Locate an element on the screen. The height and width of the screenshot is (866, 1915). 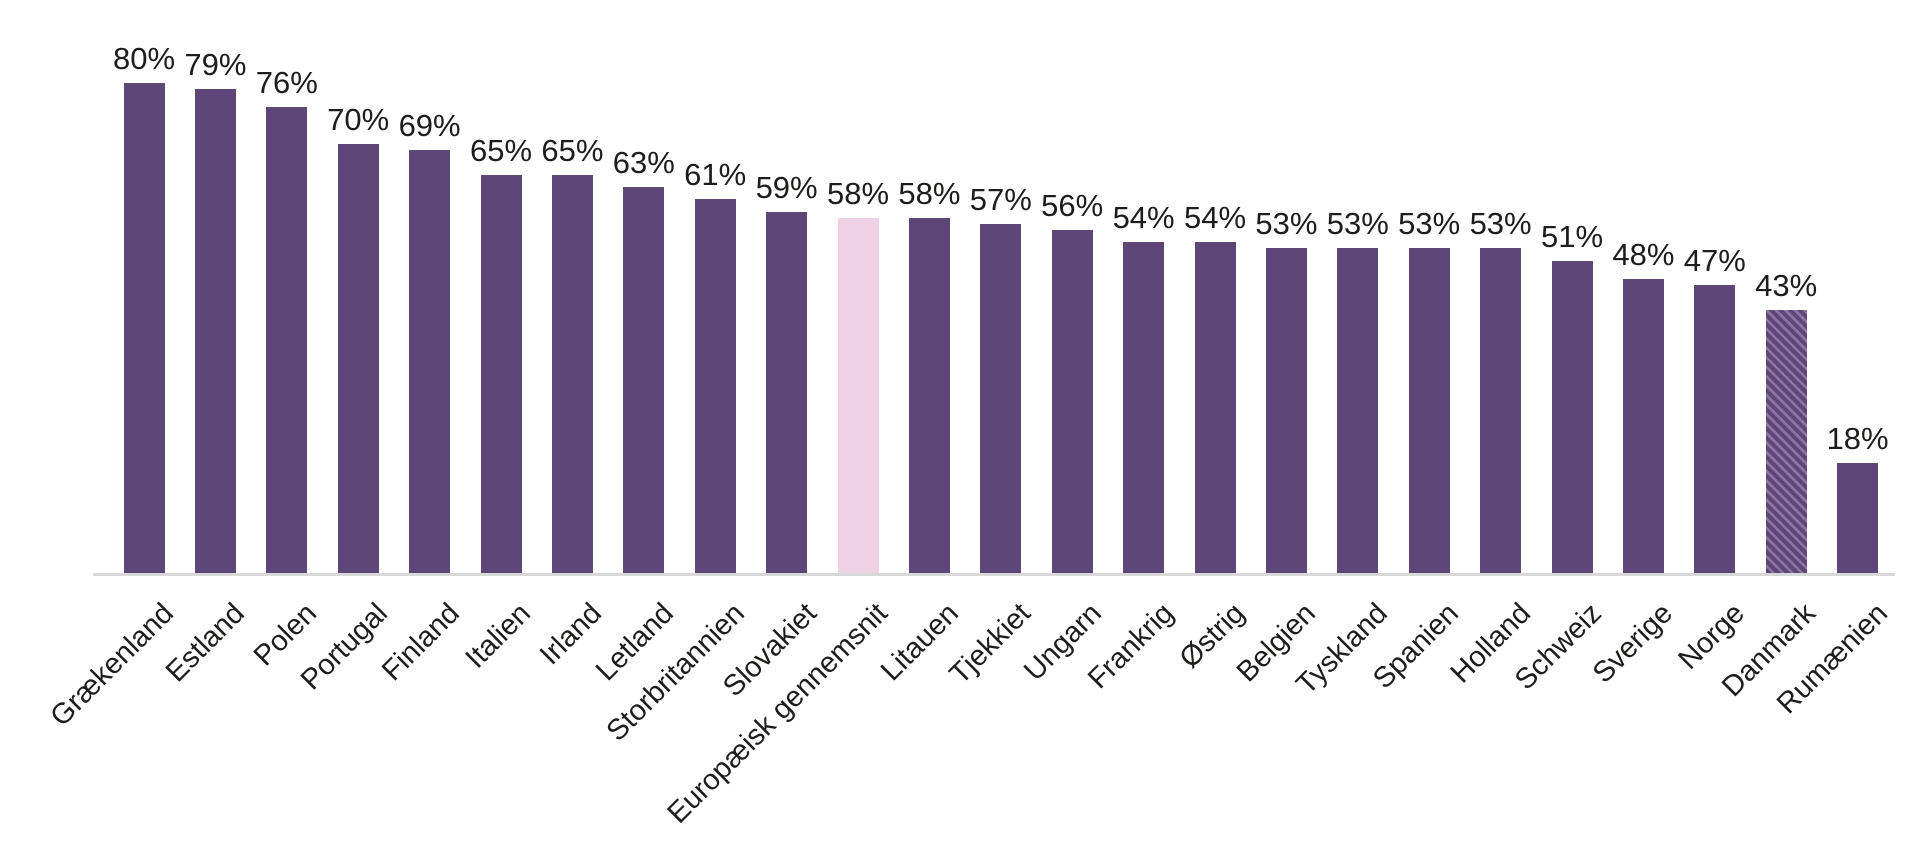
value-label: 69% is located at coordinates (429, 125).